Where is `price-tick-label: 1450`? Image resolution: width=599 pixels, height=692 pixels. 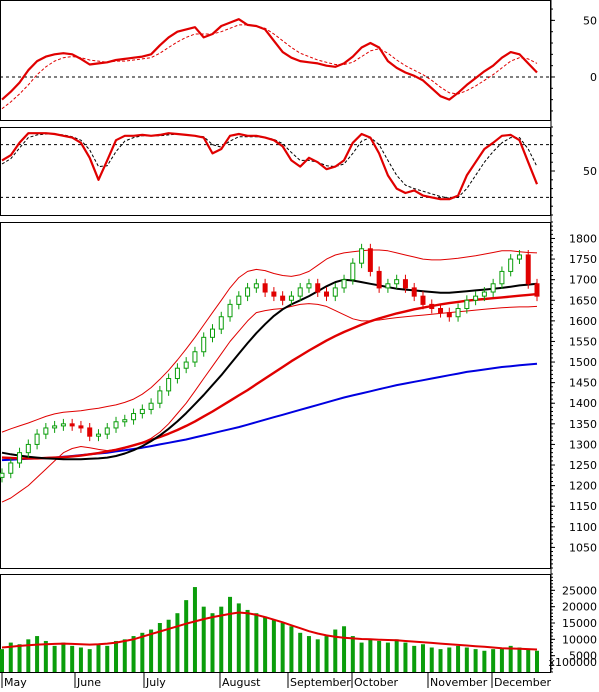
price-tick-label: 1450 is located at coordinates (583, 383).